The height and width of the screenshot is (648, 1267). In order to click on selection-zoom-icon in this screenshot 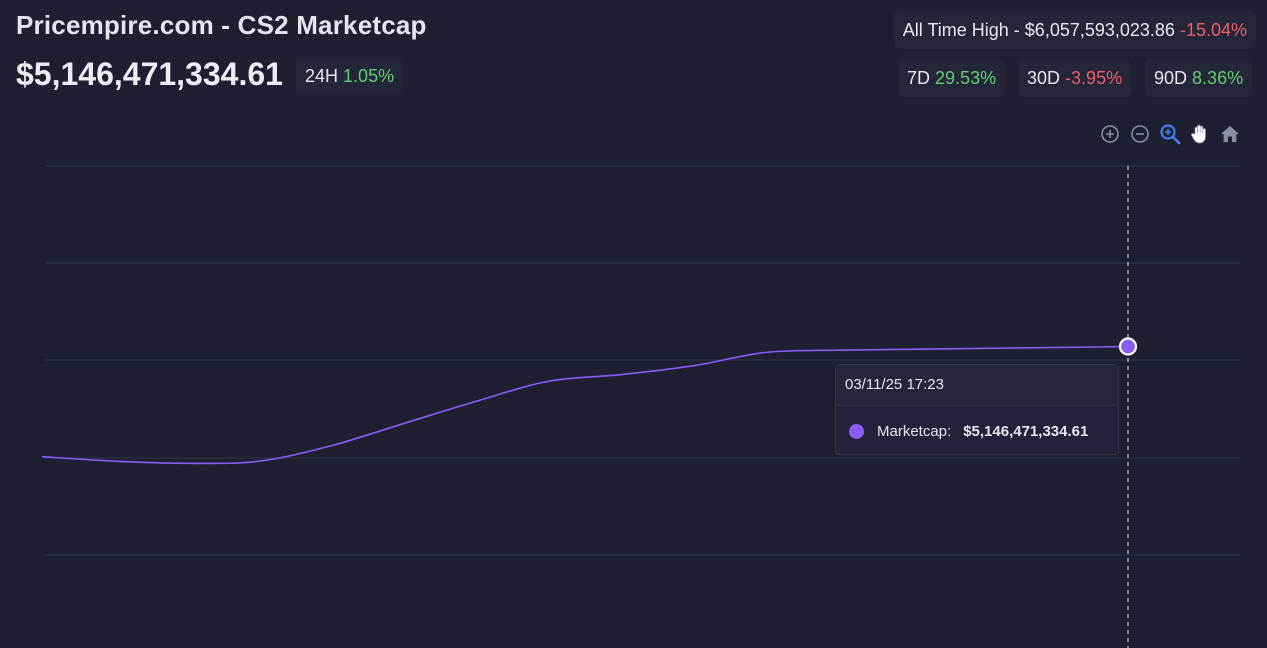, I will do `click(1170, 134)`.